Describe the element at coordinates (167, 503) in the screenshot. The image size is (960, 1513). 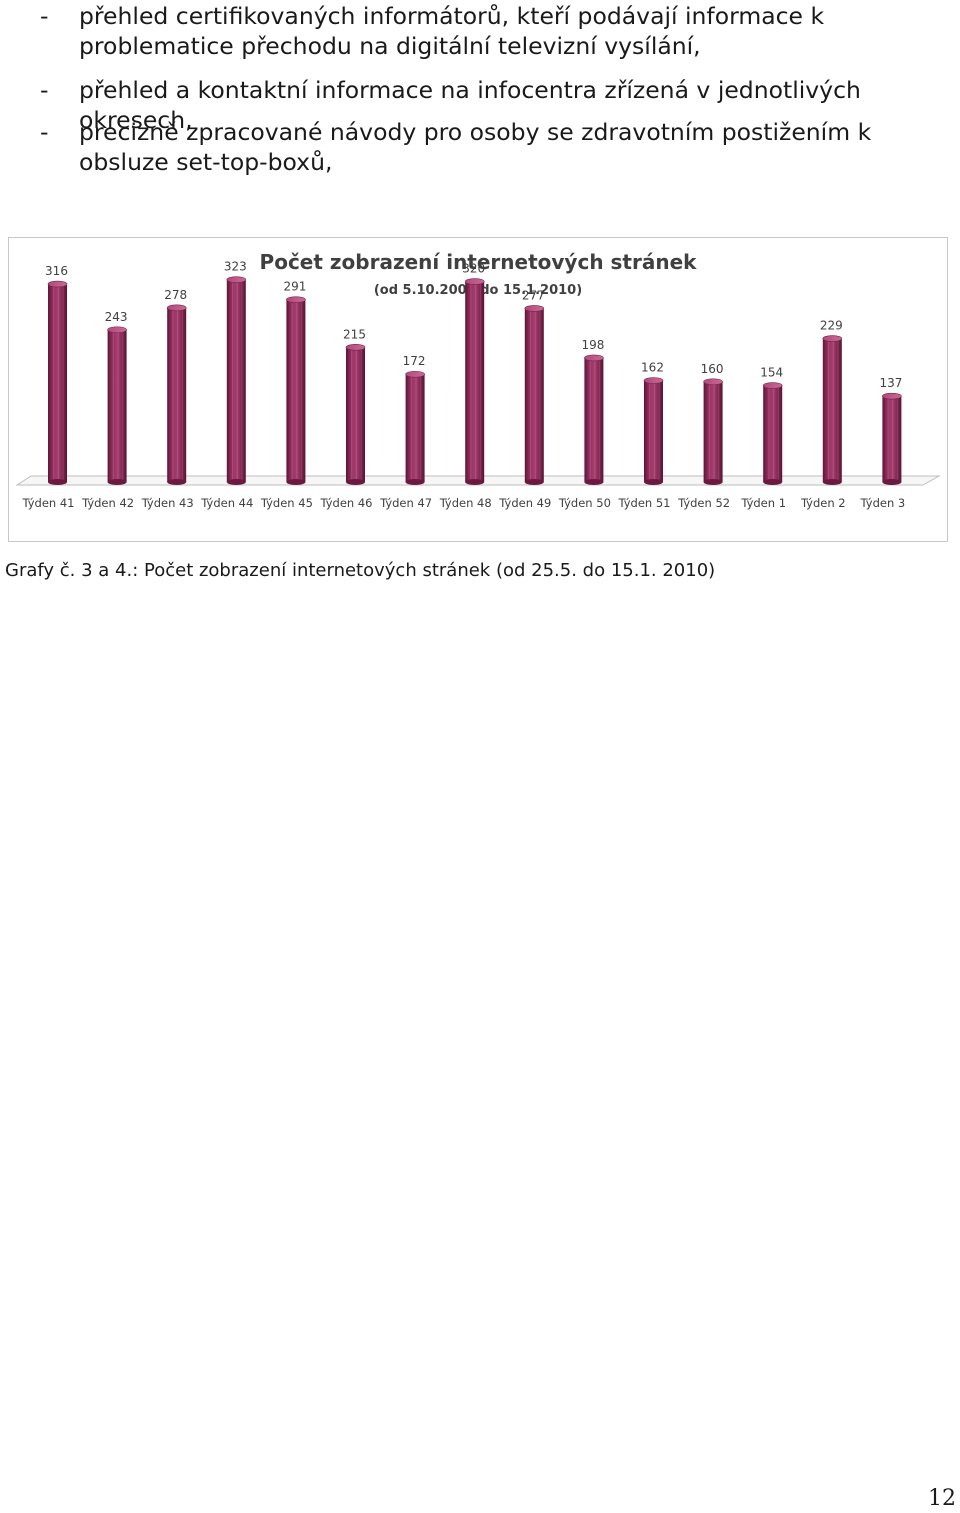
I see `category-tick-label: Týden 43` at that location.